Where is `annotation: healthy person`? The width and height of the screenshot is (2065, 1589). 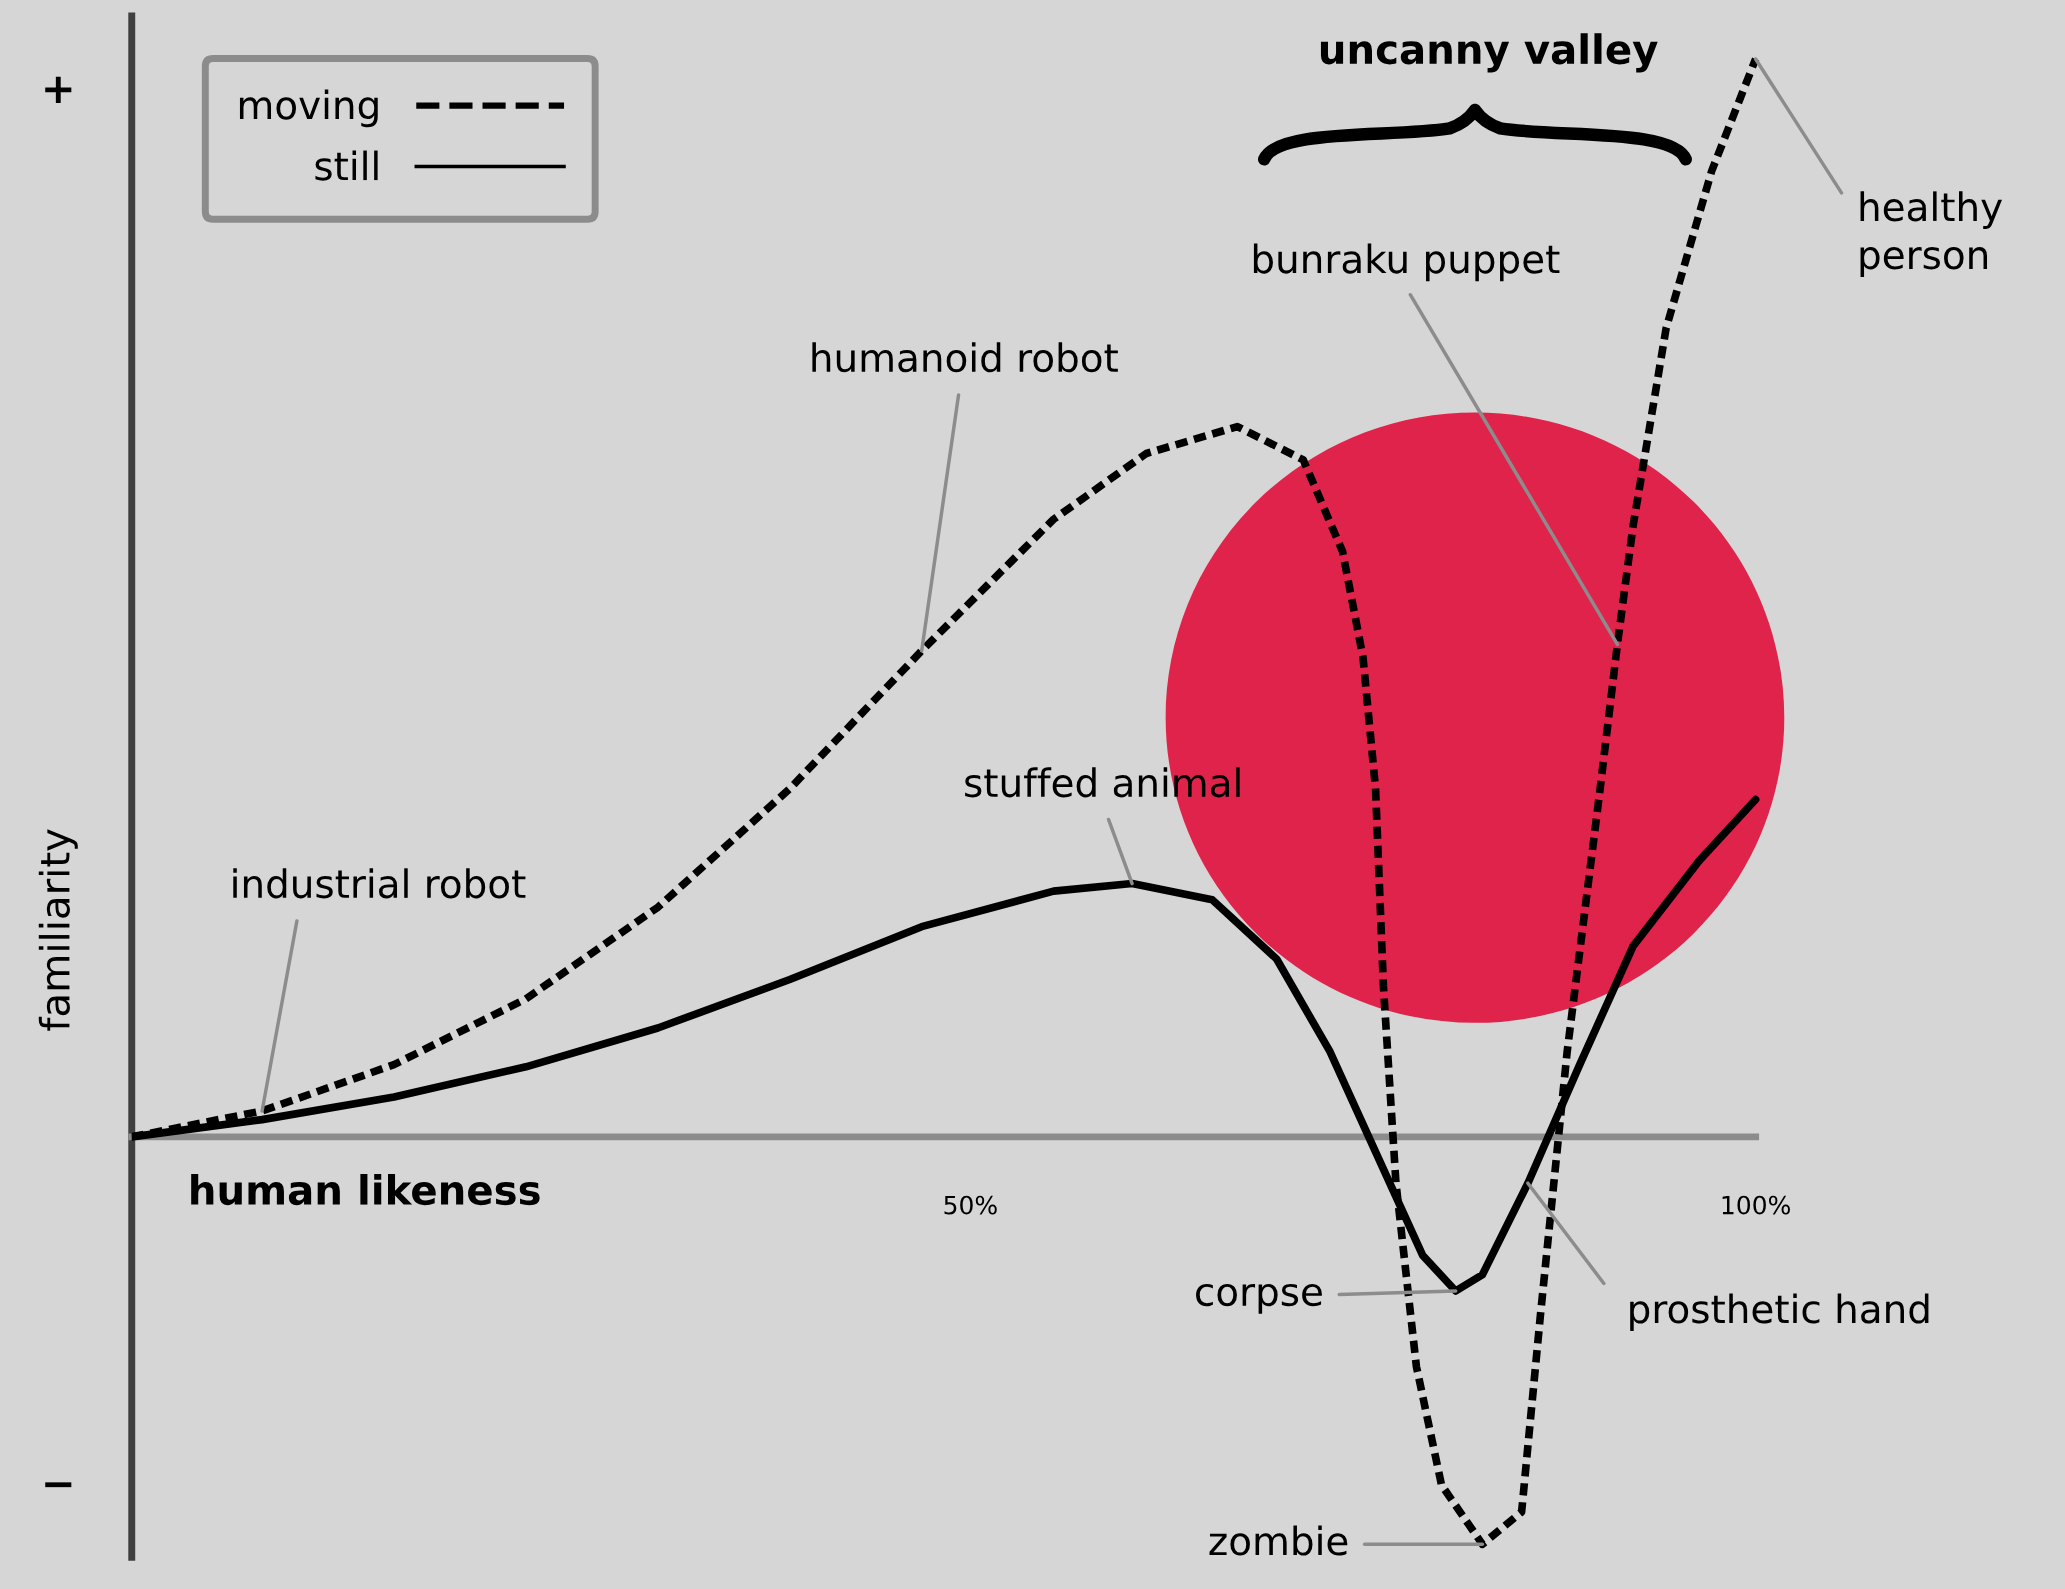
annotation: healthy person is located at coordinates (1931, 234).